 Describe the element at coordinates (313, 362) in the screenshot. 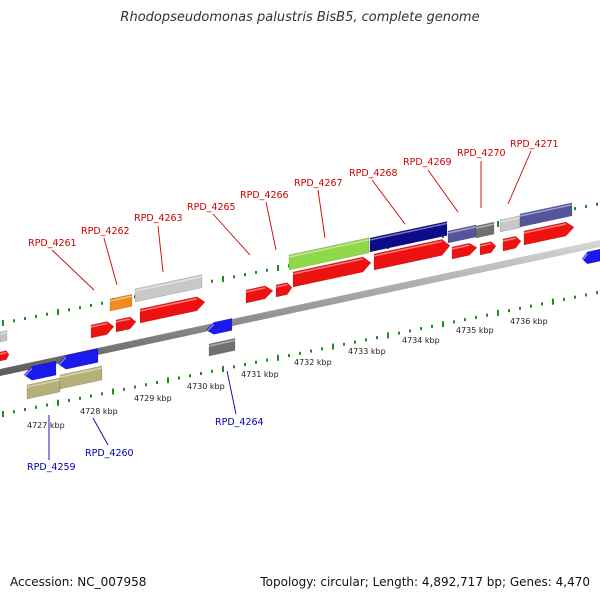

I see `scale-label: 4732 kbp` at that location.